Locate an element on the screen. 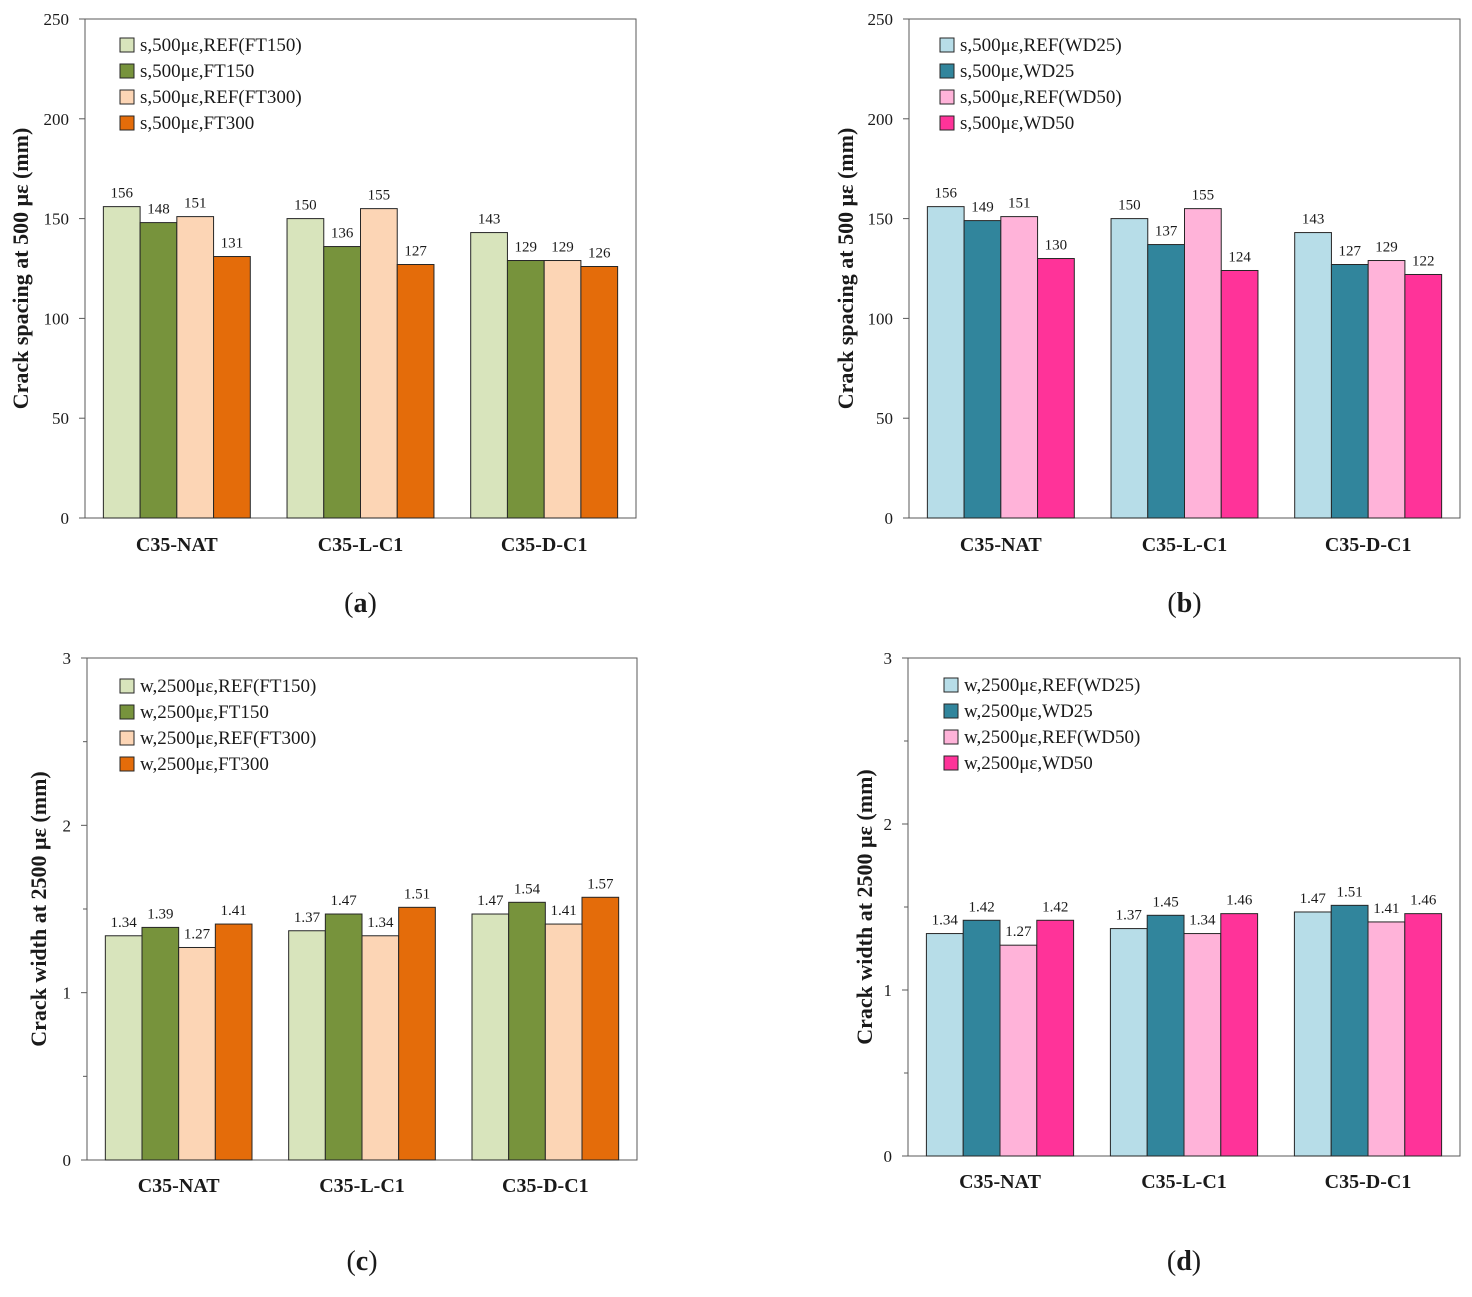 Image resolution: width=1472 pixels, height=1297 pixels. data-label: 155 is located at coordinates (379, 196).